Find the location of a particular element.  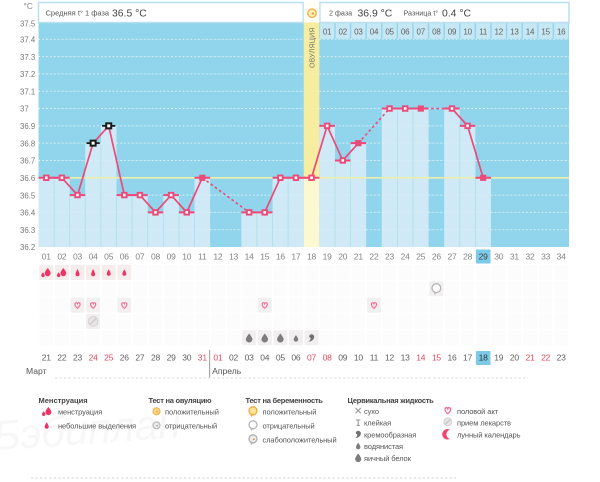

svg-text: 36.5 is located at coordinates (28, 195).